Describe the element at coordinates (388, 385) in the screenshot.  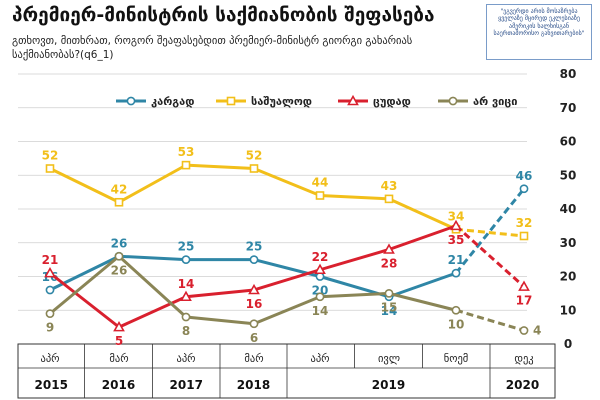
I see `year-label: 2019` at that location.